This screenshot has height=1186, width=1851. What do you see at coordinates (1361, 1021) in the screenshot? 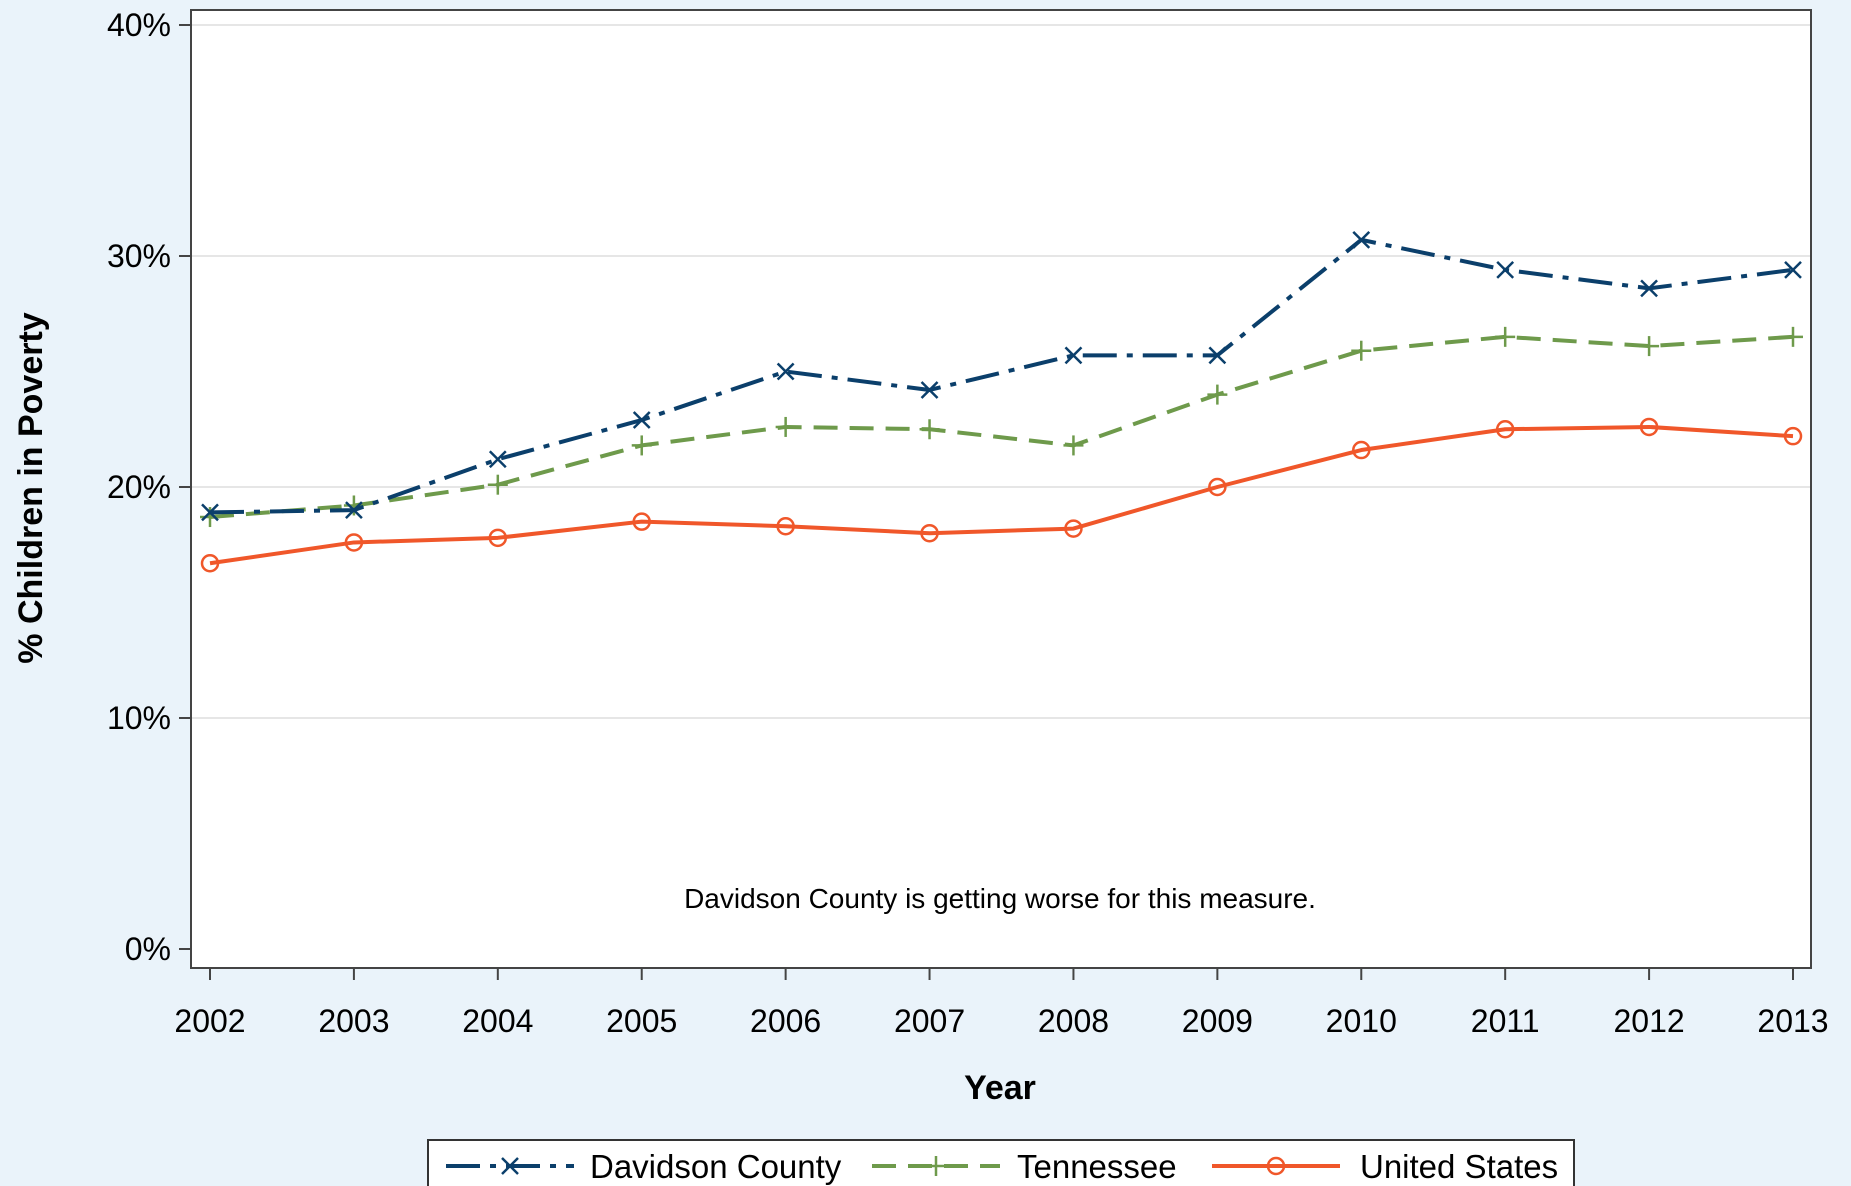
I see `x-tick-label: 2010` at bounding box center [1361, 1021].